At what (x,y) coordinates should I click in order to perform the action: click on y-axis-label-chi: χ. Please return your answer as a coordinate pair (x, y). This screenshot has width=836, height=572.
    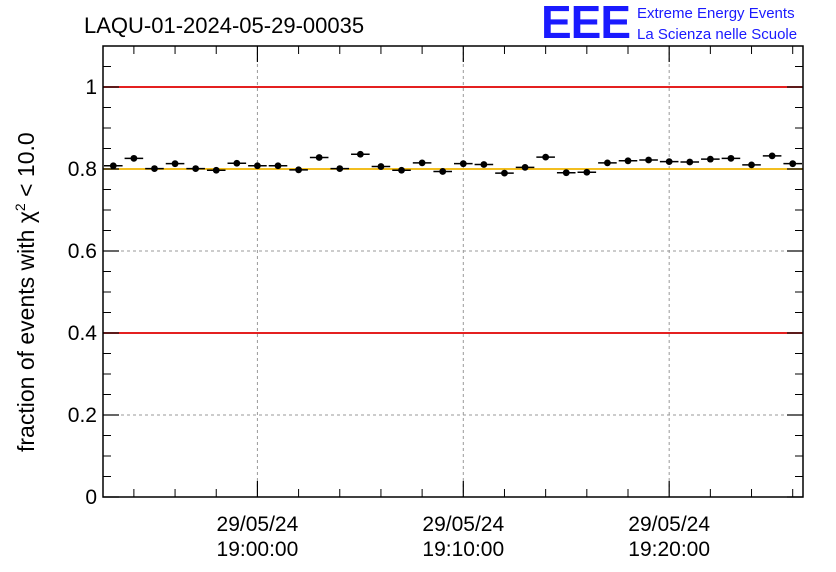
    Looking at the image, I should click on (26, 217).